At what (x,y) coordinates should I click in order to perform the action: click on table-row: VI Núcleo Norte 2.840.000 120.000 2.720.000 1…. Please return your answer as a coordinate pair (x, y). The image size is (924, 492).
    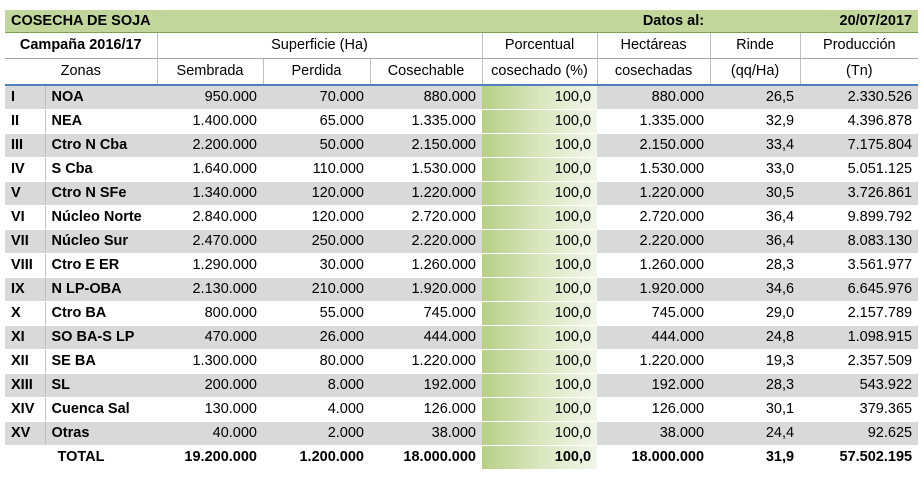
    Looking at the image, I should click on (462, 217).